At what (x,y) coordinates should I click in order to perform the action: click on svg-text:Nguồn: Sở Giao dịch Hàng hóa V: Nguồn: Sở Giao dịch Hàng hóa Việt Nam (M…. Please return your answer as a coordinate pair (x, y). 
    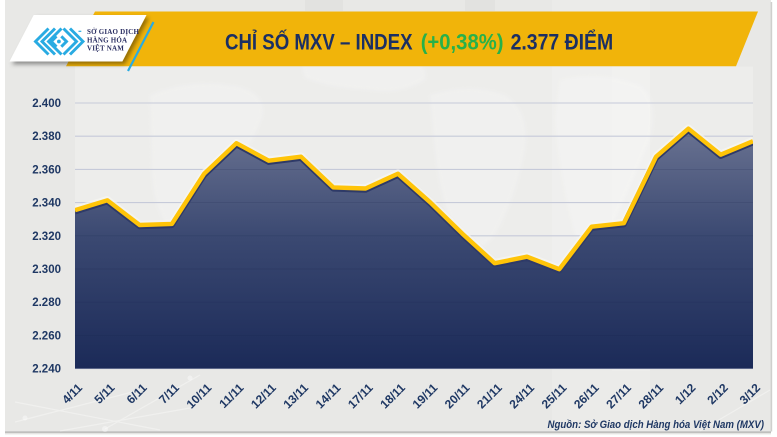
    Looking at the image, I should click on (656, 425).